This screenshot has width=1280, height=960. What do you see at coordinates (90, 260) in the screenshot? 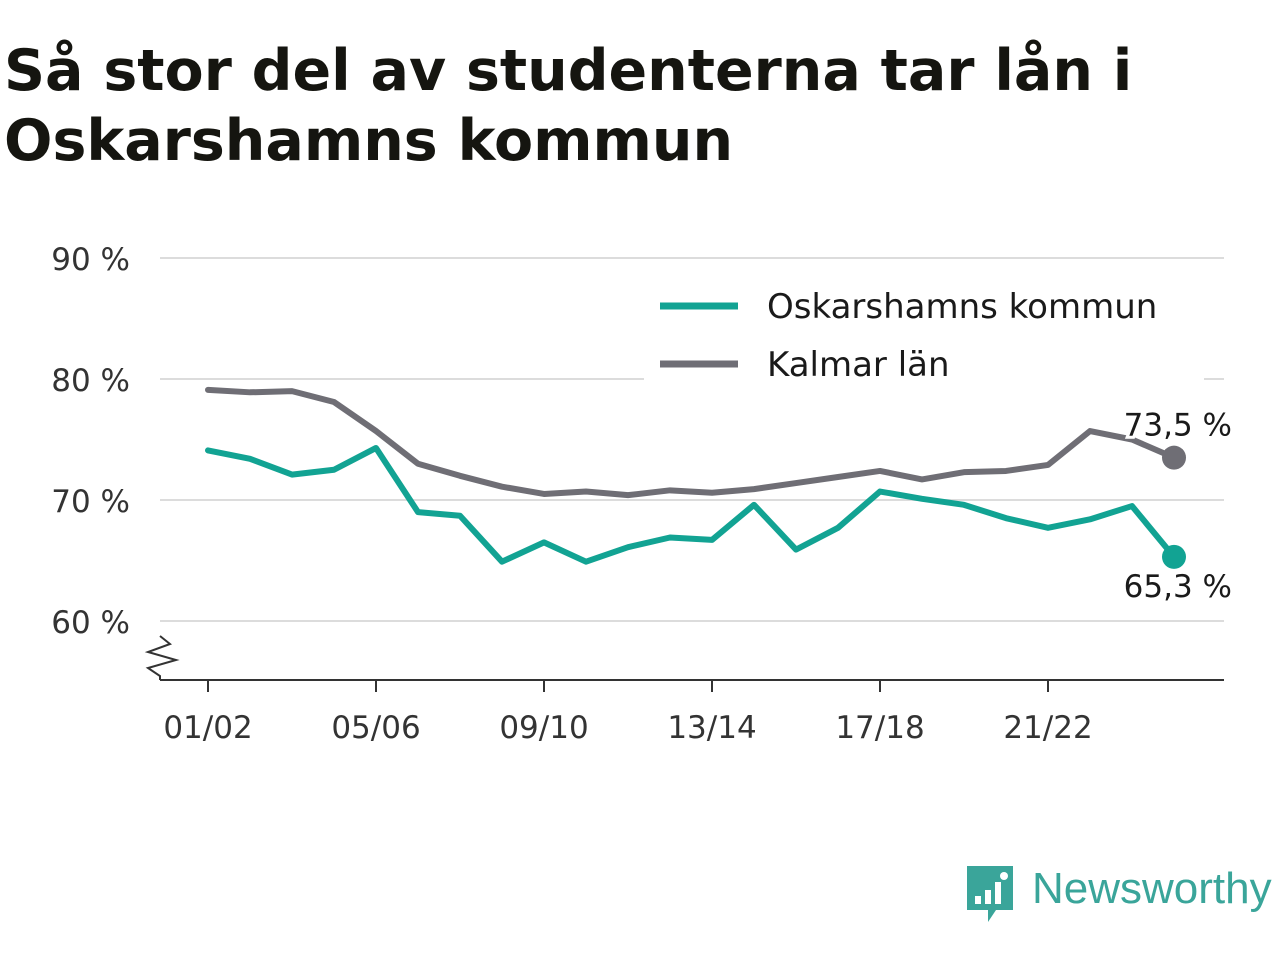
I see `y-tick-label: 90 %` at bounding box center [90, 260].